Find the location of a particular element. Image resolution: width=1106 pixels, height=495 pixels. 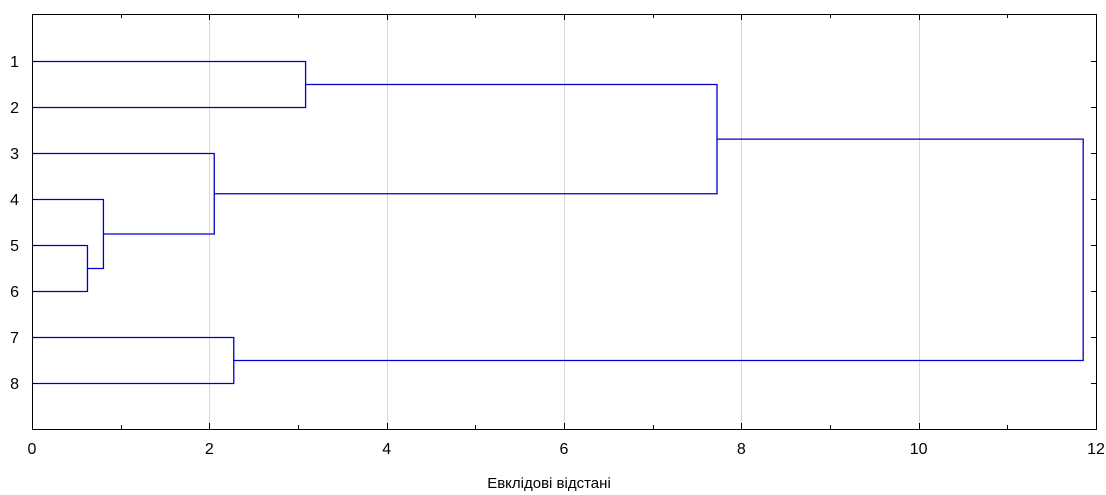

dendrogram-link-c12 is located at coordinates (169, 84).